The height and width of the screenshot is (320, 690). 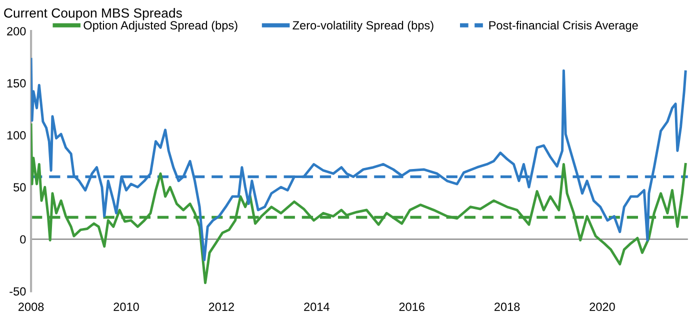 I want to click on y-tick-label: 50, so click(x=20, y=187).